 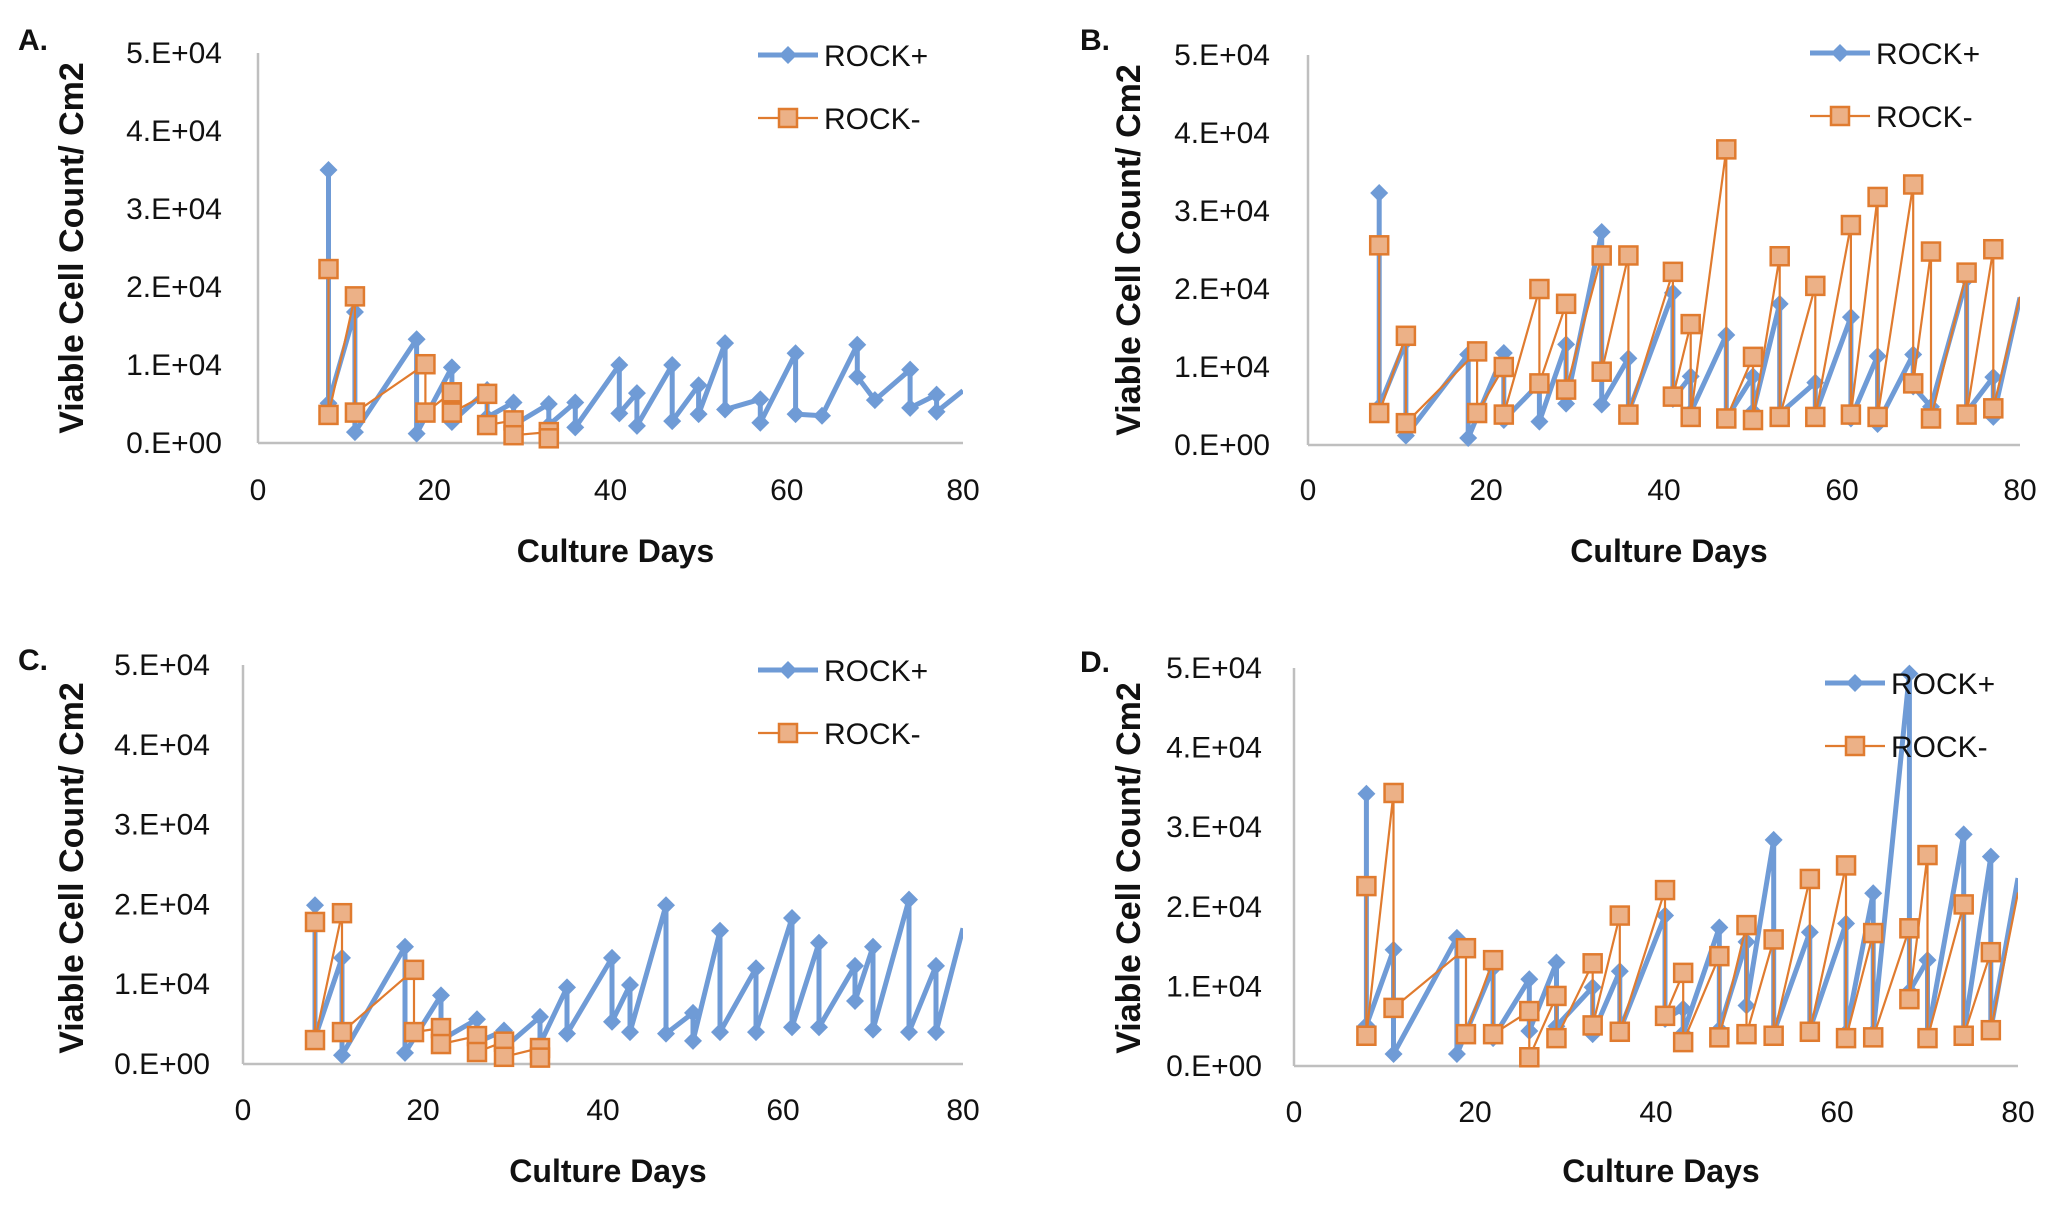 I want to click on x-tick-label: 60, so click(x=1836, y=1112).